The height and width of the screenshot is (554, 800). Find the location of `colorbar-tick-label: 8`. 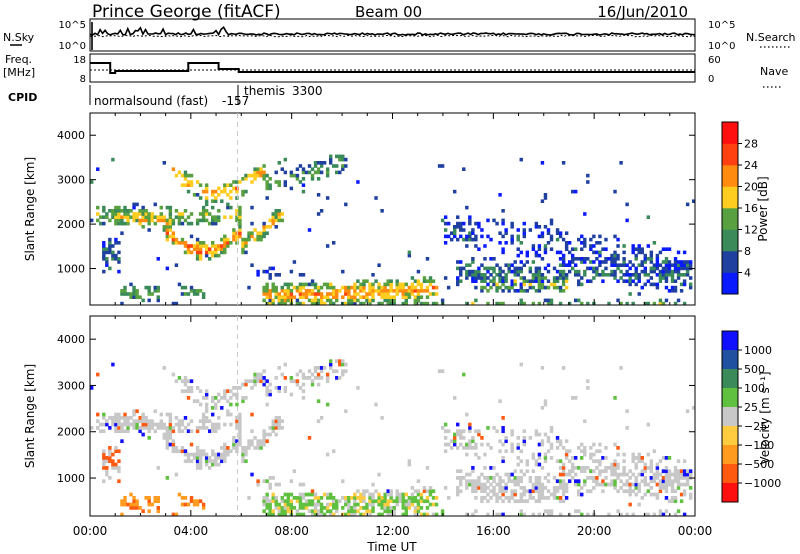

colorbar-tick-label: 8 is located at coordinates (747, 251).